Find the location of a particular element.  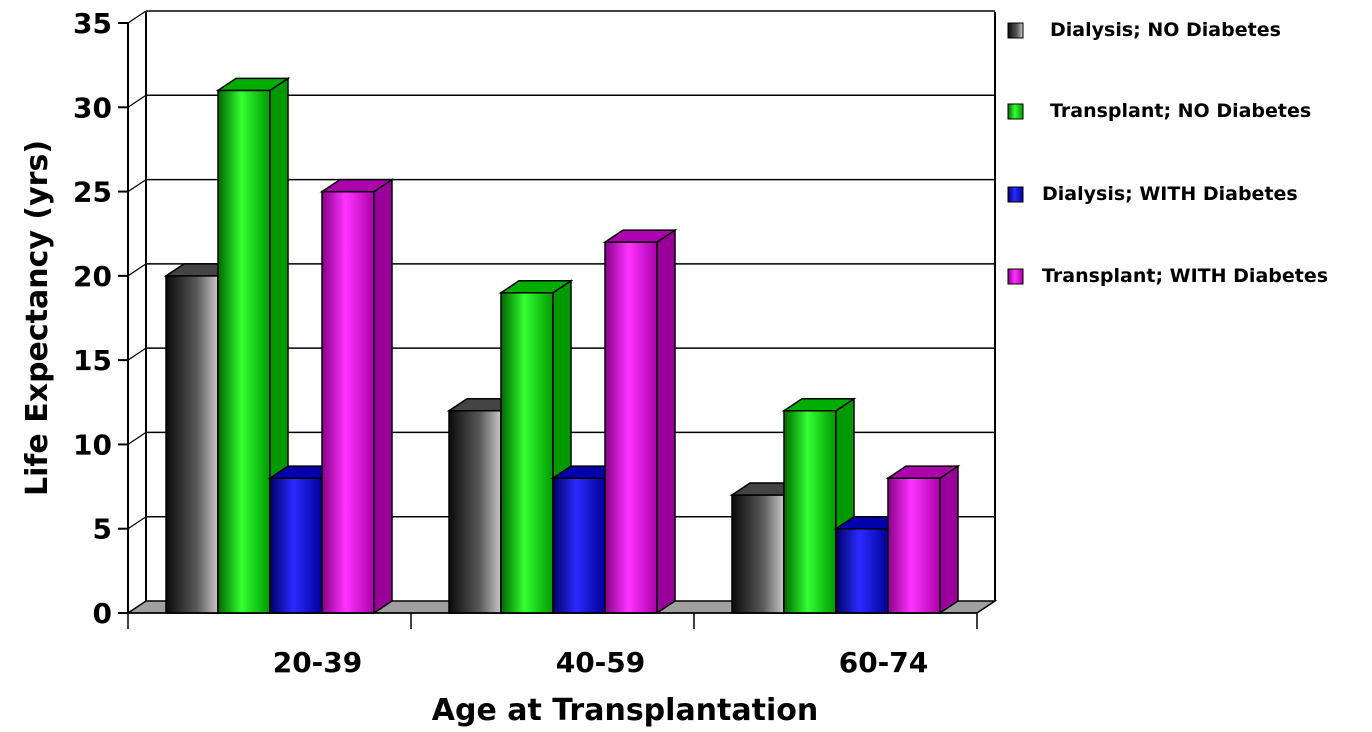

legend-label: Dialysis; WITH Diabetes is located at coordinates (1170, 194).